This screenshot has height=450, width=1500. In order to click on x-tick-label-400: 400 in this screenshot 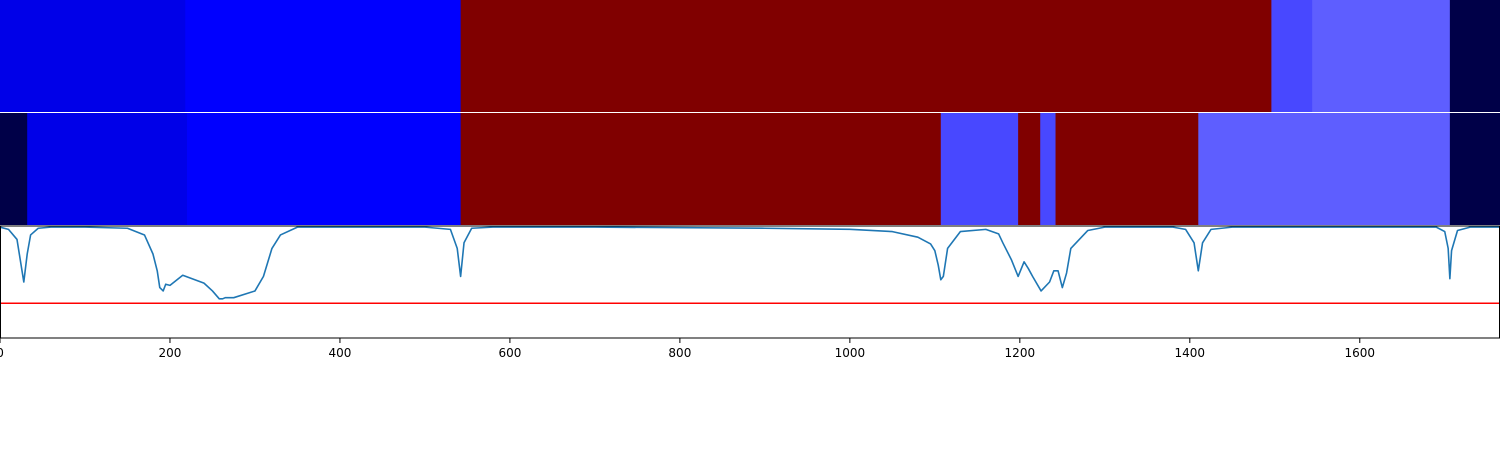, I will do `click(339, 353)`.